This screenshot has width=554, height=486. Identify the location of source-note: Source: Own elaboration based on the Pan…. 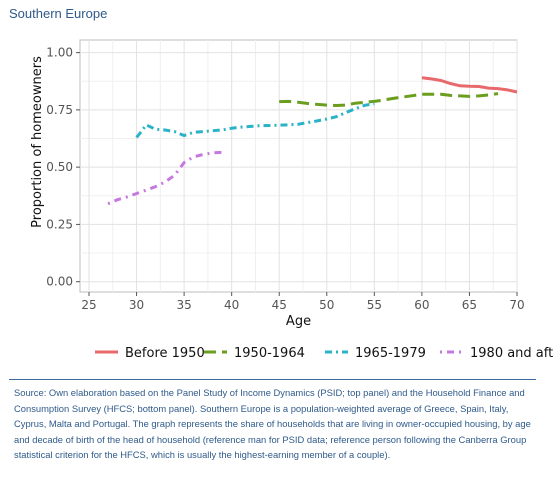
(272, 423).